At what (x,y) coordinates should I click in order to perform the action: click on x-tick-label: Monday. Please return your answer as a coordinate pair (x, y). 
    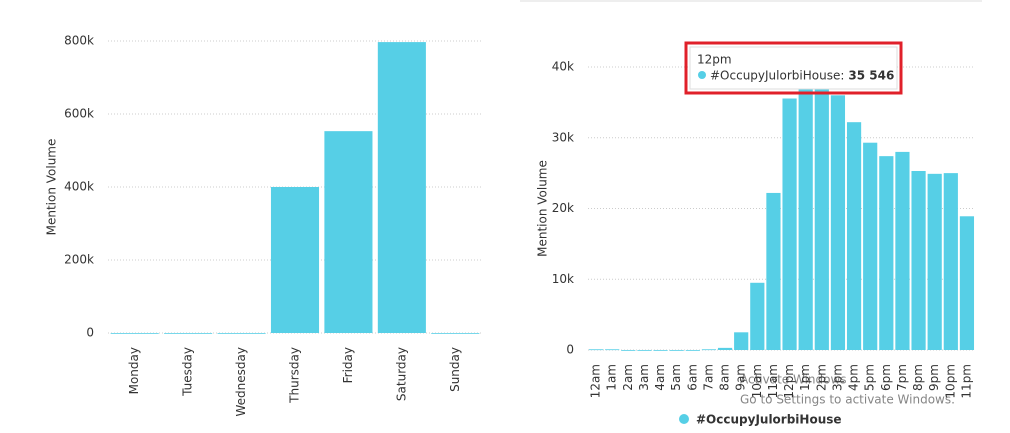
    Looking at the image, I should click on (134, 370).